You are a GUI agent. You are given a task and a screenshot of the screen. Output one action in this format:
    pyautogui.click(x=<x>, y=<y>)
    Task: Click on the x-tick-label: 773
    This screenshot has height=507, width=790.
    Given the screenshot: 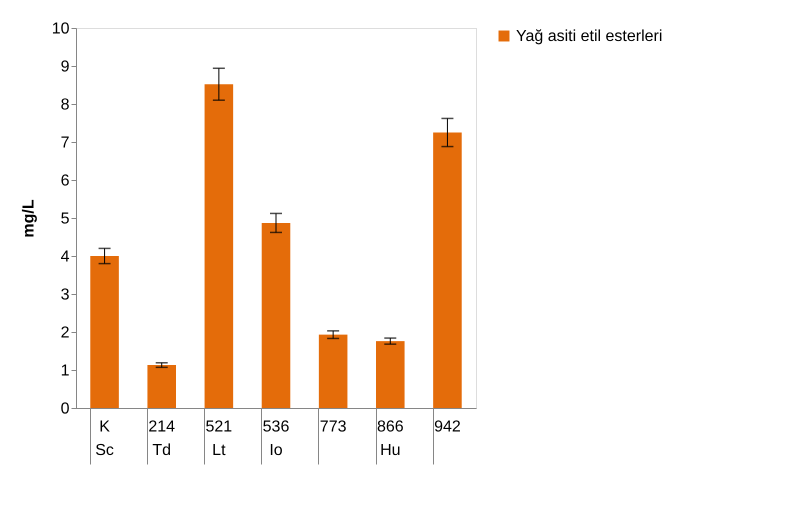 What is the action you would take?
    pyautogui.click(x=333, y=427)
    